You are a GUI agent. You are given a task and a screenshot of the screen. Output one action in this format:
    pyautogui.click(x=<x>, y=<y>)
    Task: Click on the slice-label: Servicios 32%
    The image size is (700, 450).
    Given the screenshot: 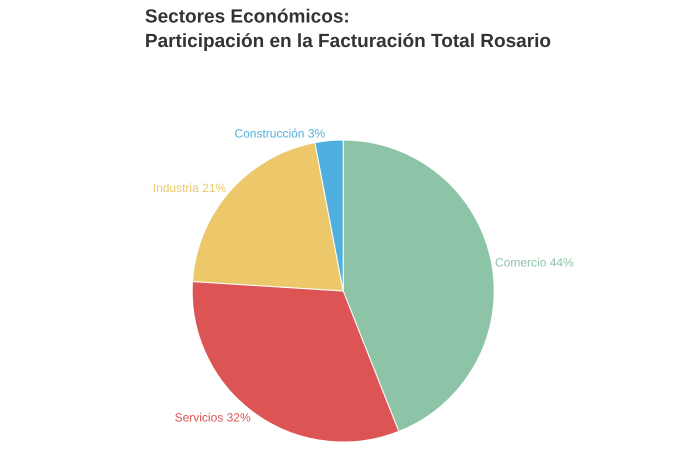 What is the action you would take?
    pyautogui.click(x=212, y=417)
    